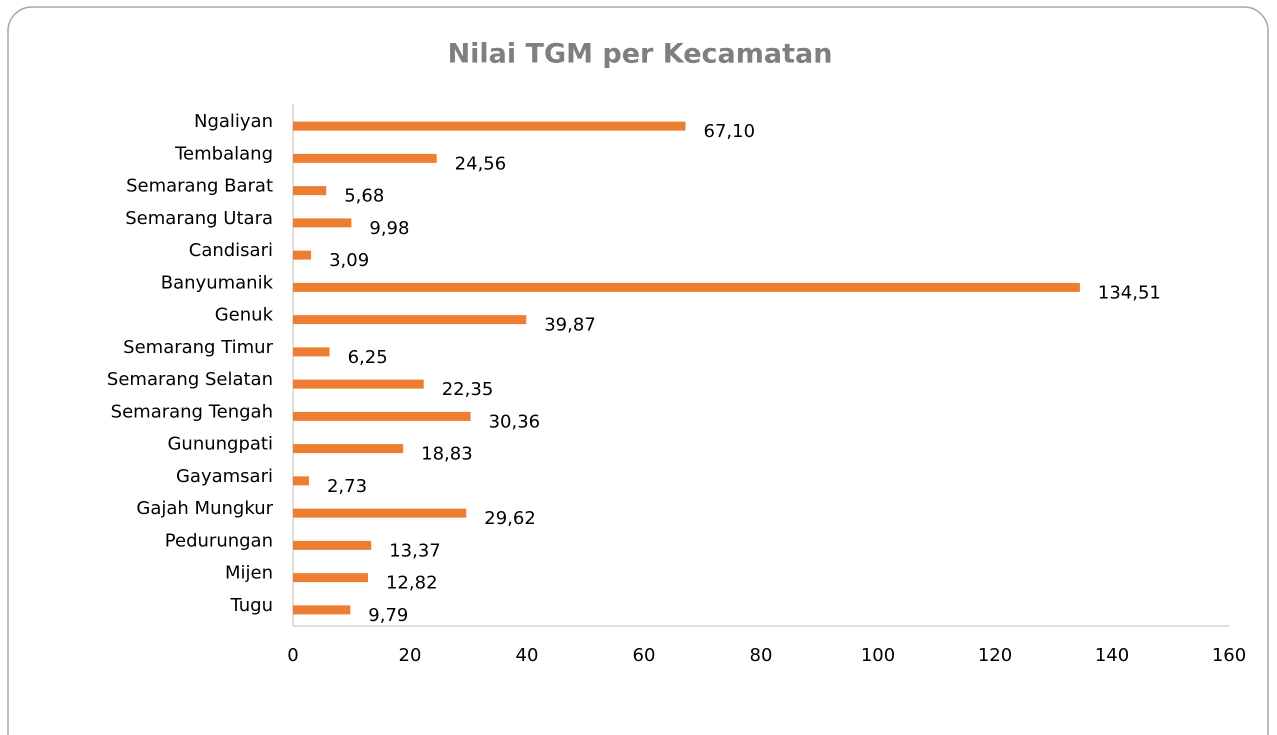  What do you see at coordinates (251, 605) in the screenshot?
I see `y-tick-label: Tugu` at bounding box center [251, 605].